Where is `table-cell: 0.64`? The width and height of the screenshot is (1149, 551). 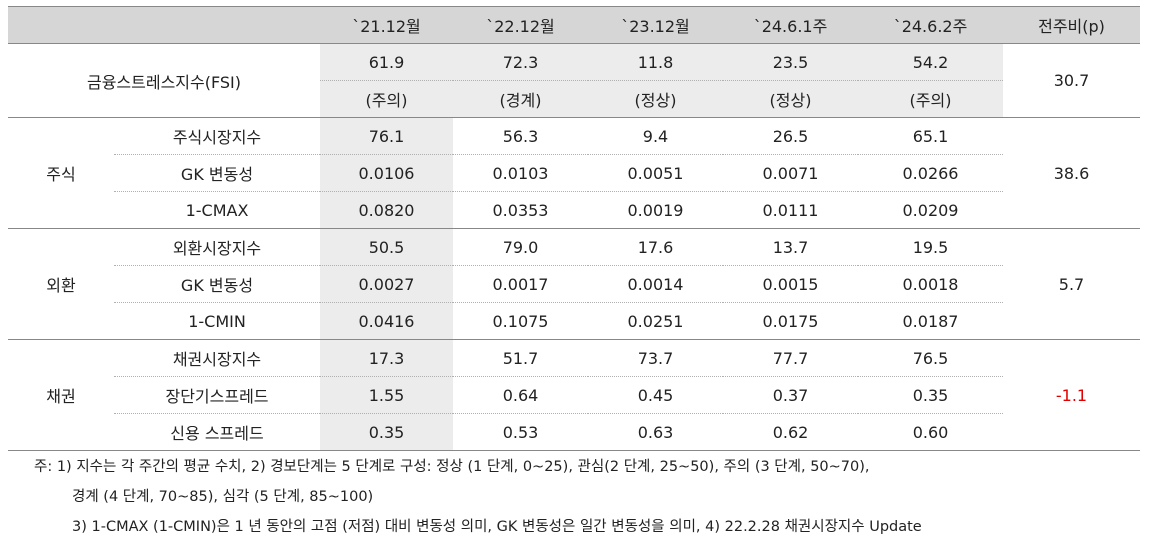 table-cell: 0.64 is located at coordinates (520, 395).